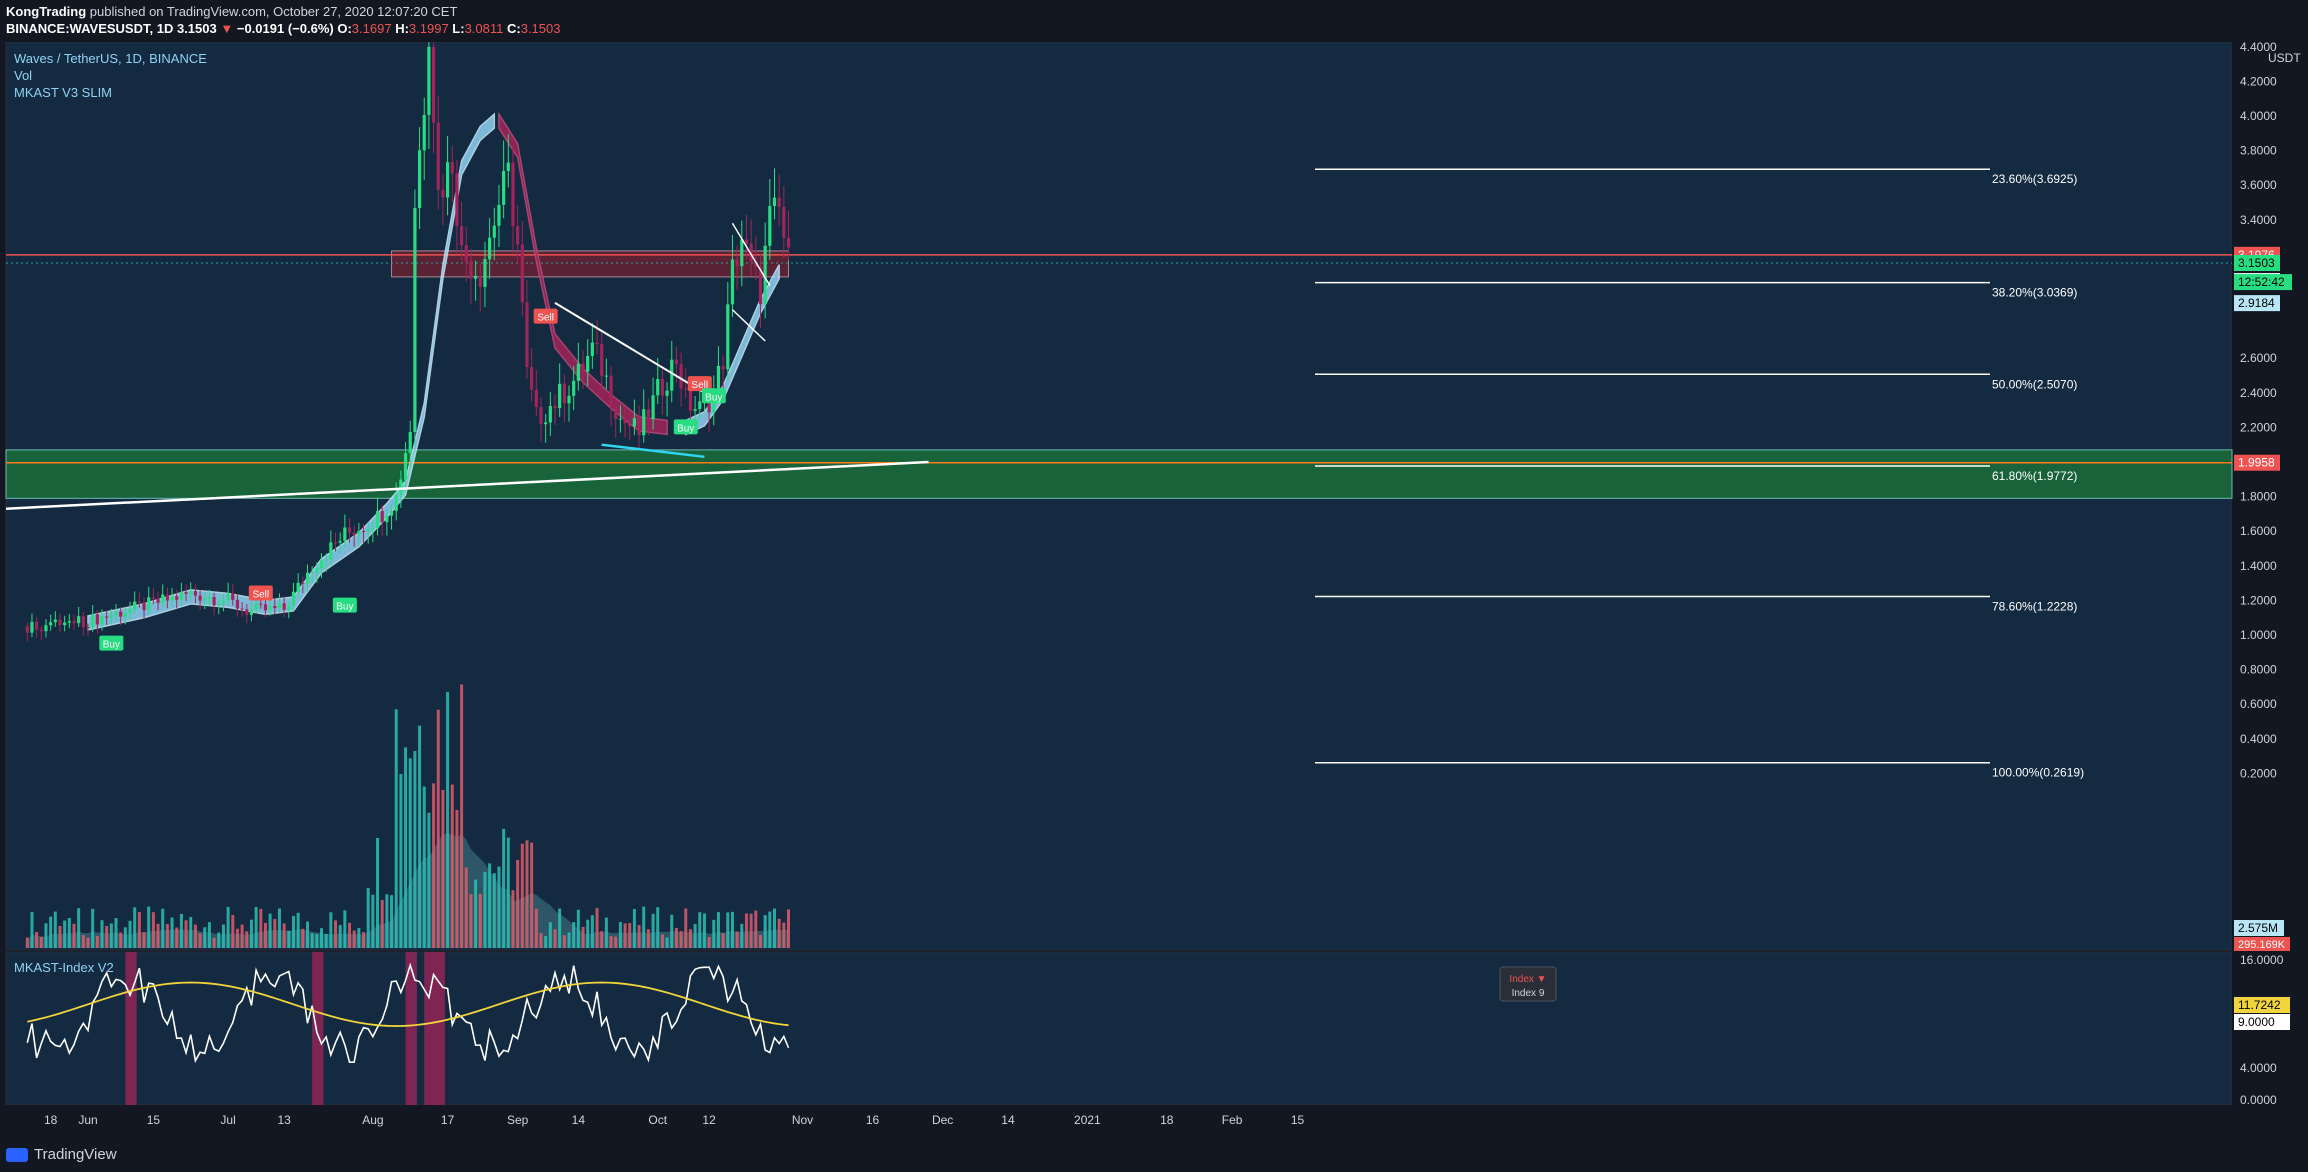 The image size is (2308, 1172). Describe the element at coordinates (2263, 282) in the screenshot. I see `countdown-box` at that location.